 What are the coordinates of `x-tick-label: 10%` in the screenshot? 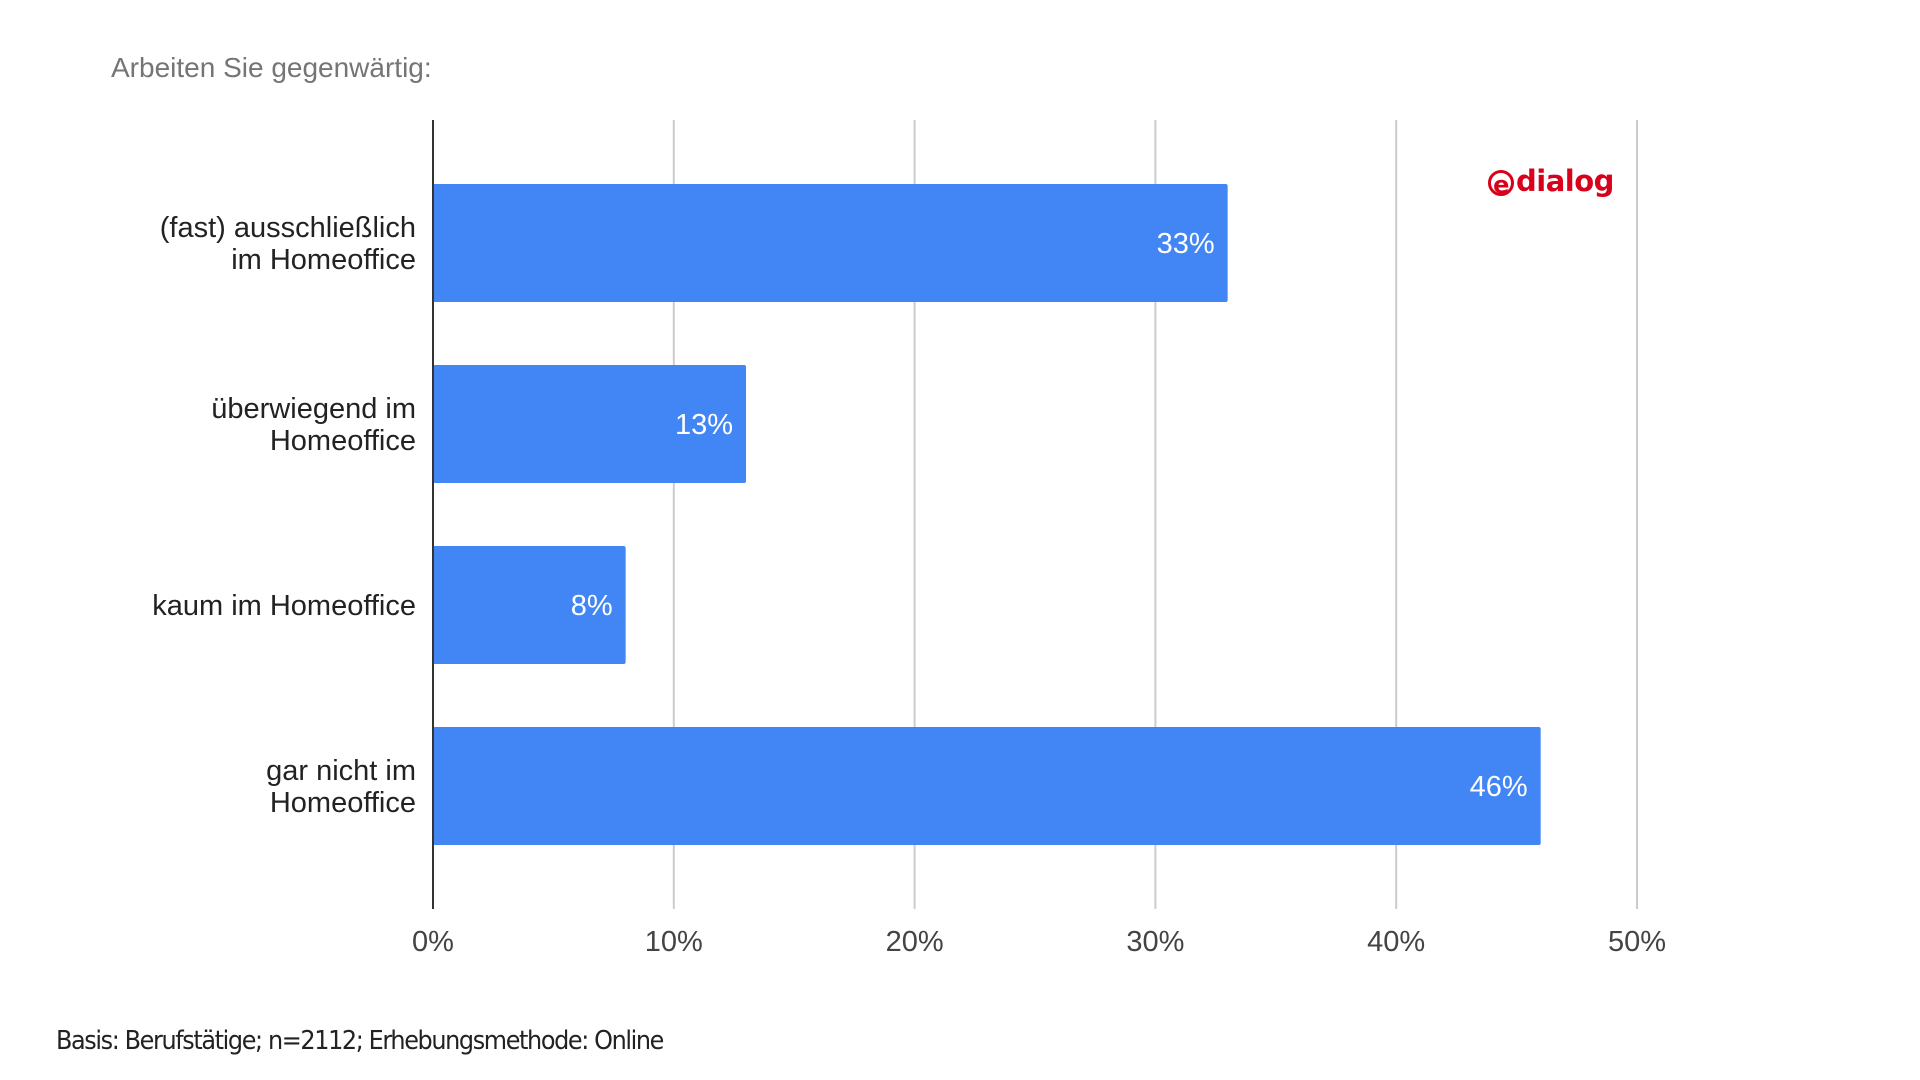 It's located at (674, 942).